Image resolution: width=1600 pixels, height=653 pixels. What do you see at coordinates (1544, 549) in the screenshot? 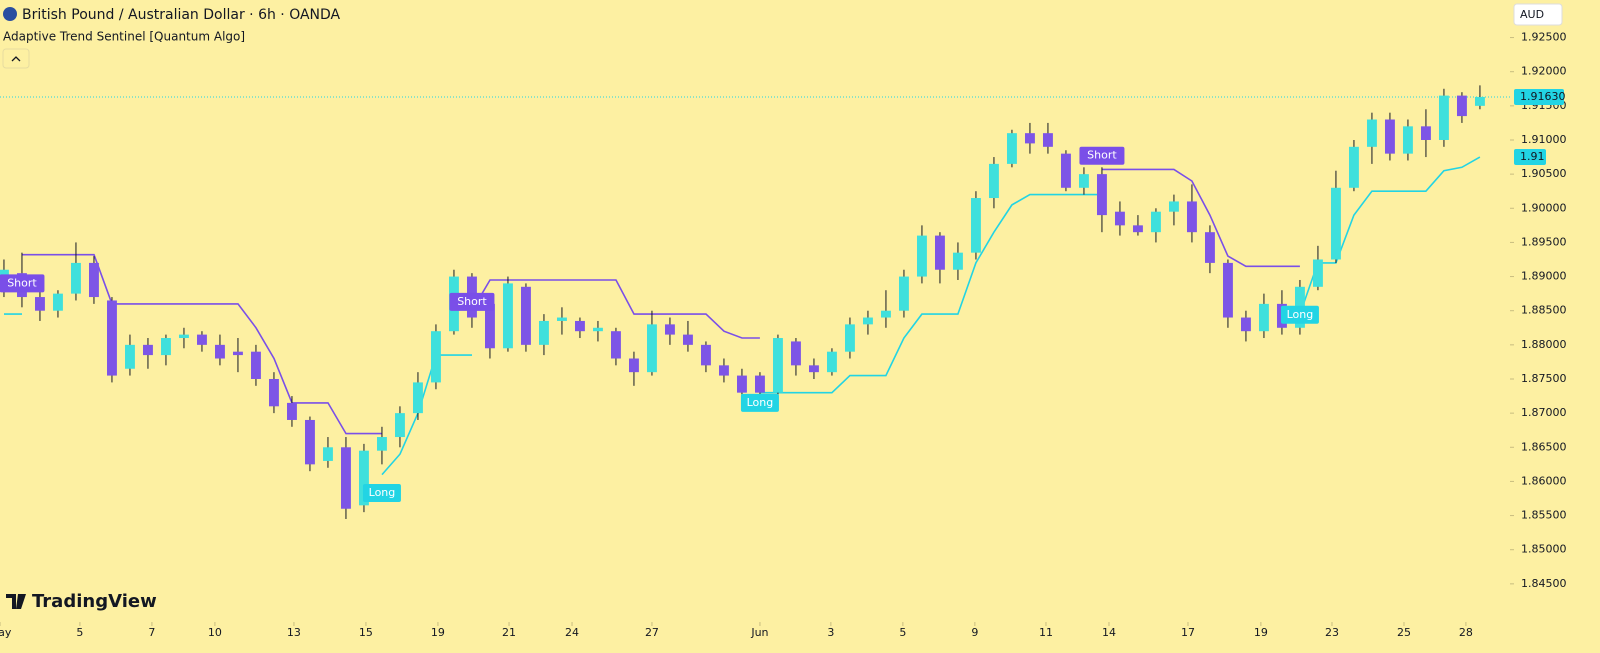
I see `y-tick-label: 1.85000` at bounding box center [1544, 549].